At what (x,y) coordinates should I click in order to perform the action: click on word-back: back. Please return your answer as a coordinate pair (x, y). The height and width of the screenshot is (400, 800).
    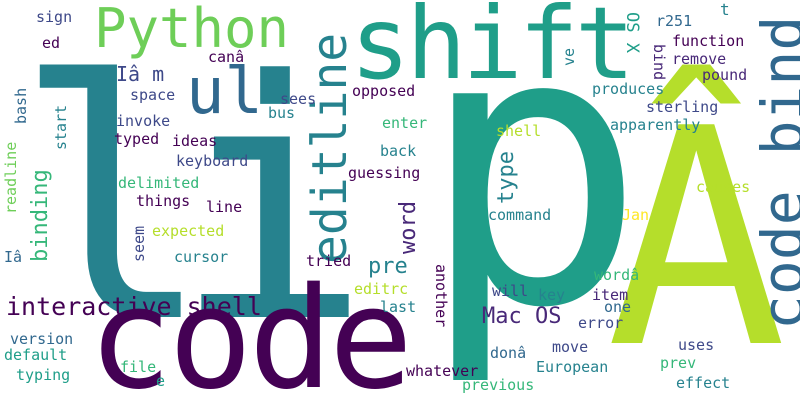
    Looking at the image, I should click on (398, 151).